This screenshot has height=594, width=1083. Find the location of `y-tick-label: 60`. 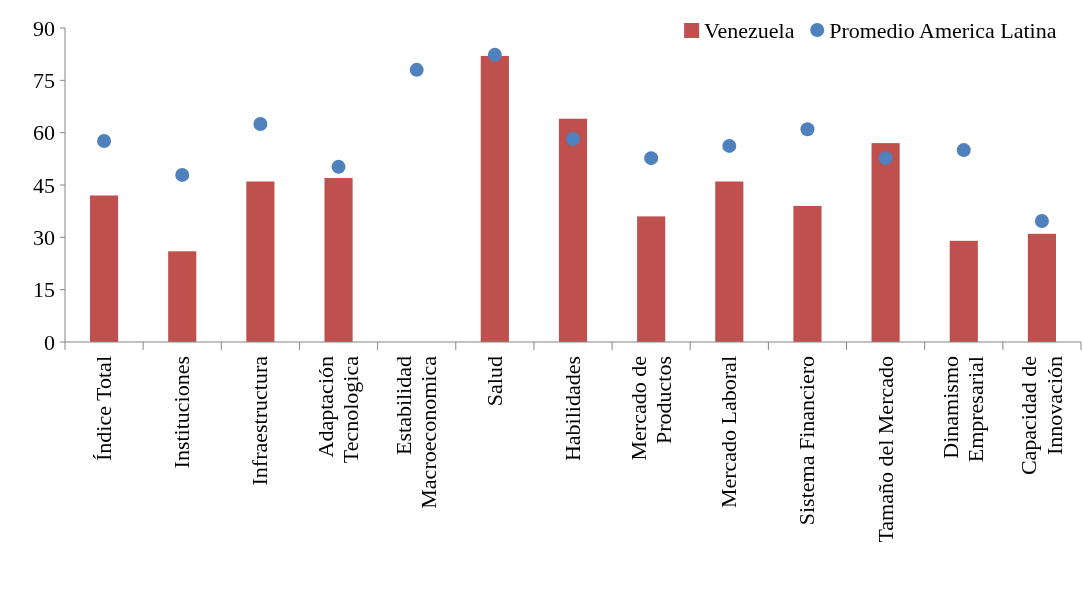

y-tick-label: 60 is located at coordinates (44, 133).